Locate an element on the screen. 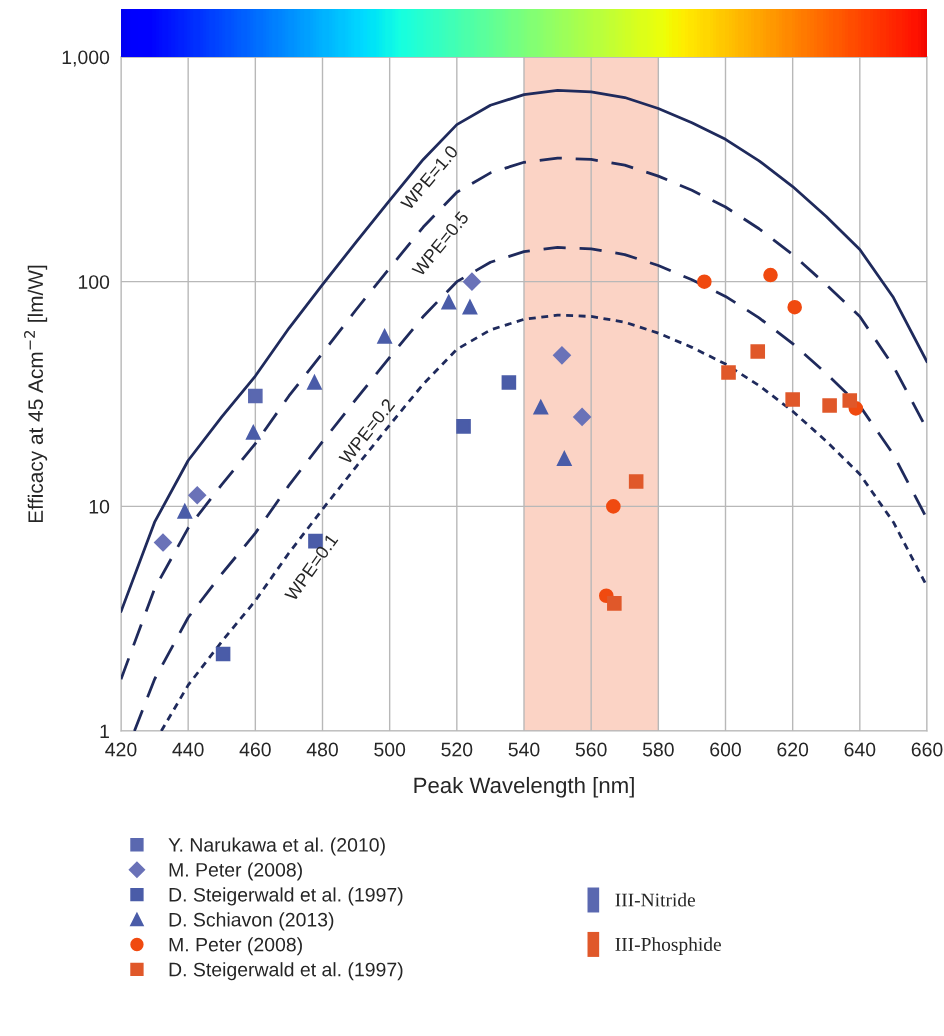  x-tick-label: 540 is located at coordinates (524, 749).